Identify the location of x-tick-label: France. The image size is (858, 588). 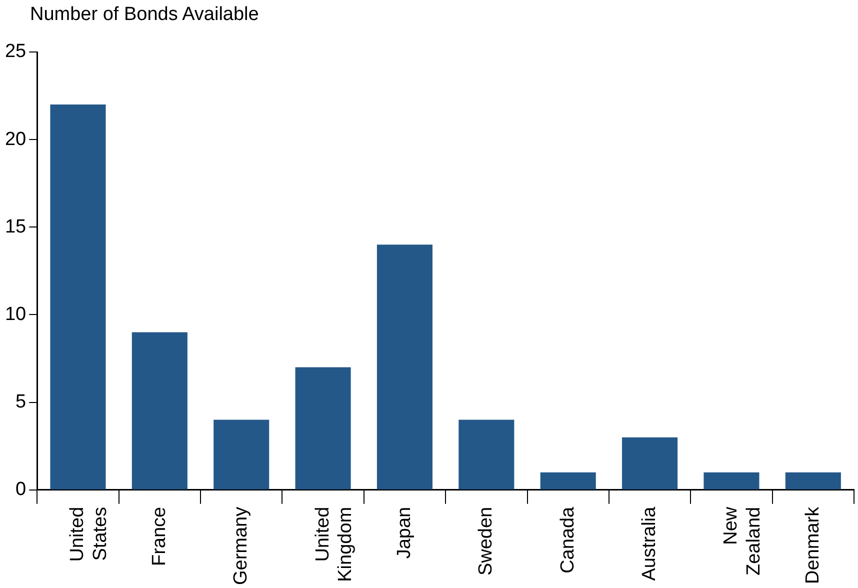
(159, 536).